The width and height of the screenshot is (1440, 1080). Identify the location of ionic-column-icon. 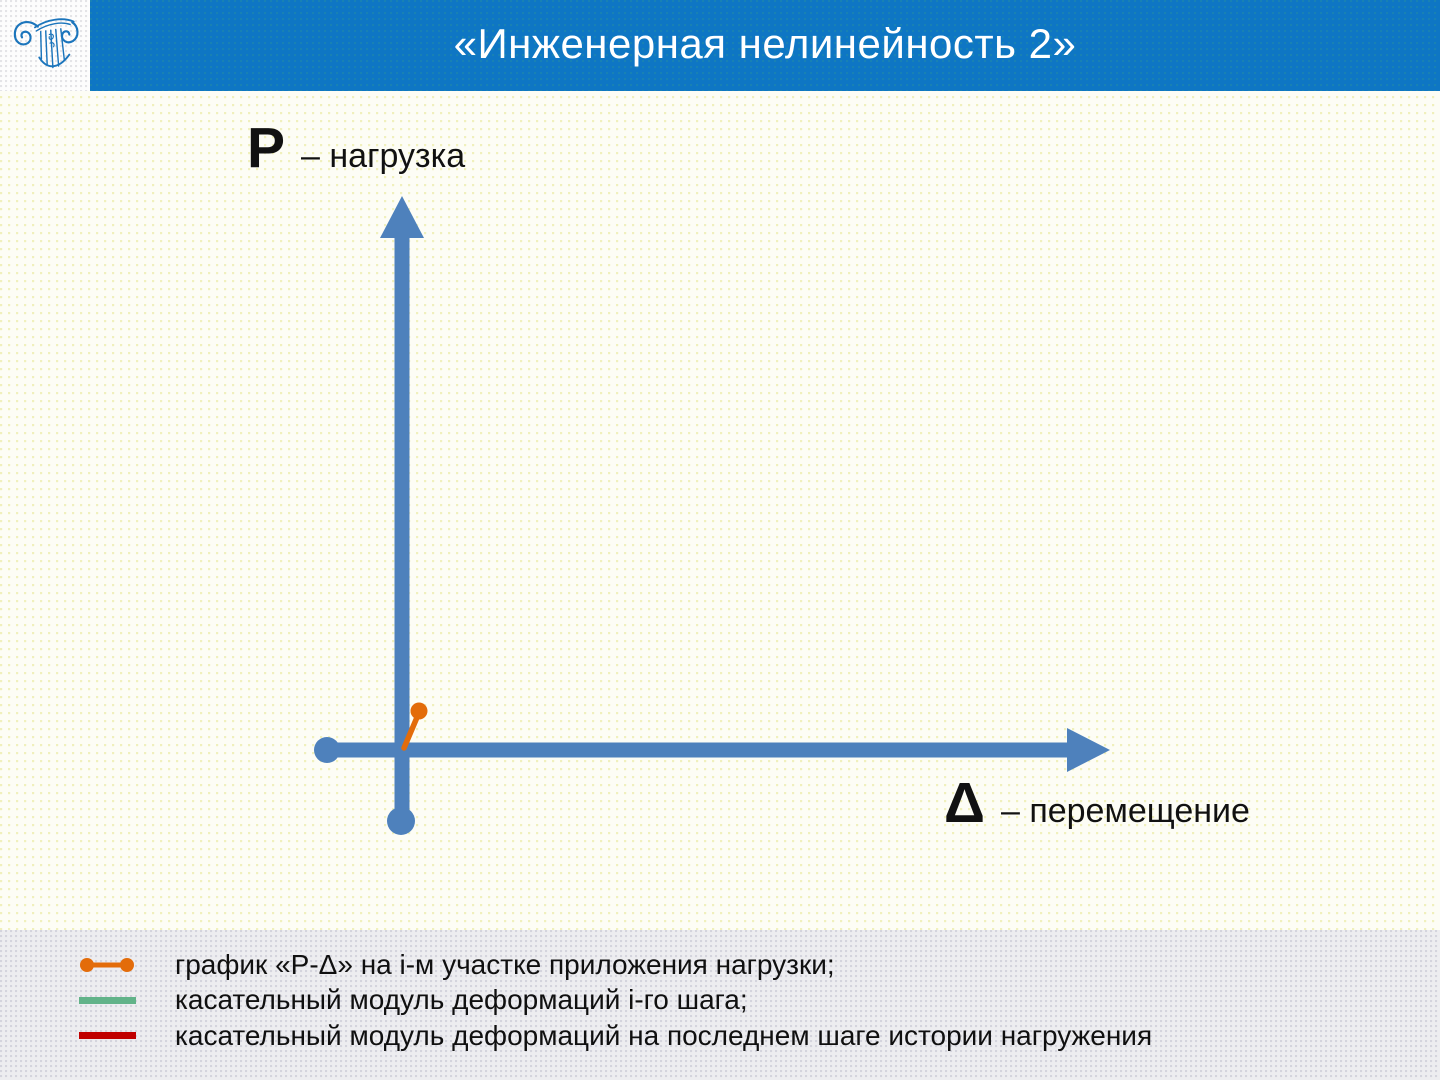
(46, 42).